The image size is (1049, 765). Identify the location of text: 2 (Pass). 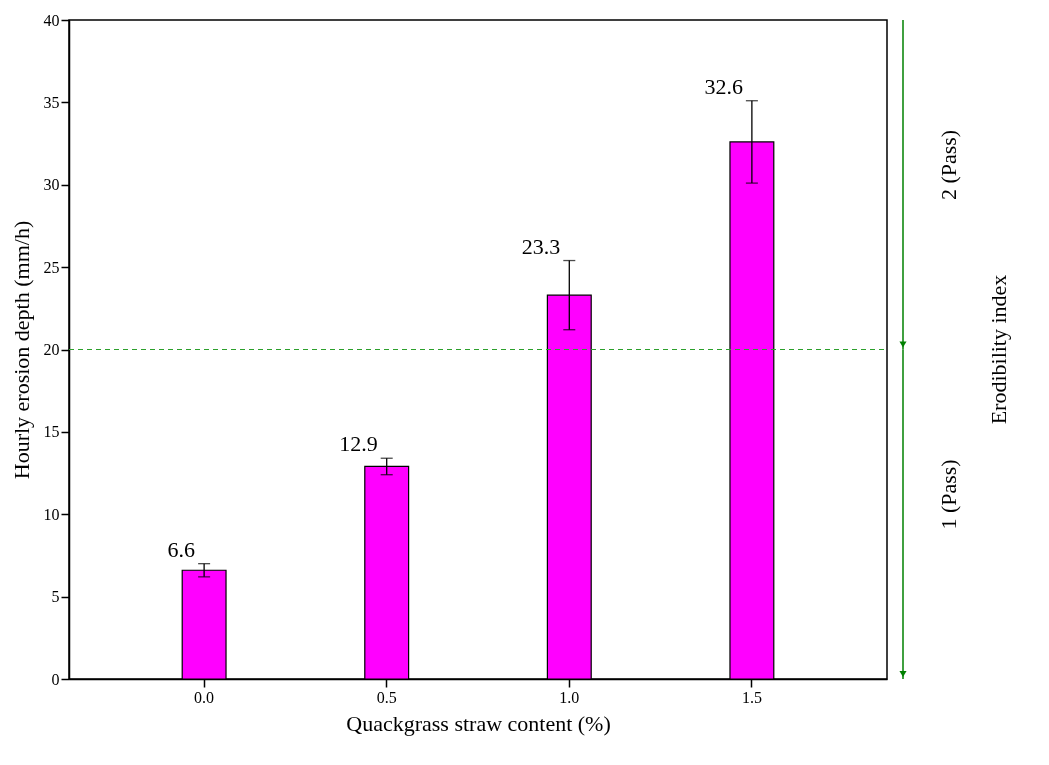
(948, 165).